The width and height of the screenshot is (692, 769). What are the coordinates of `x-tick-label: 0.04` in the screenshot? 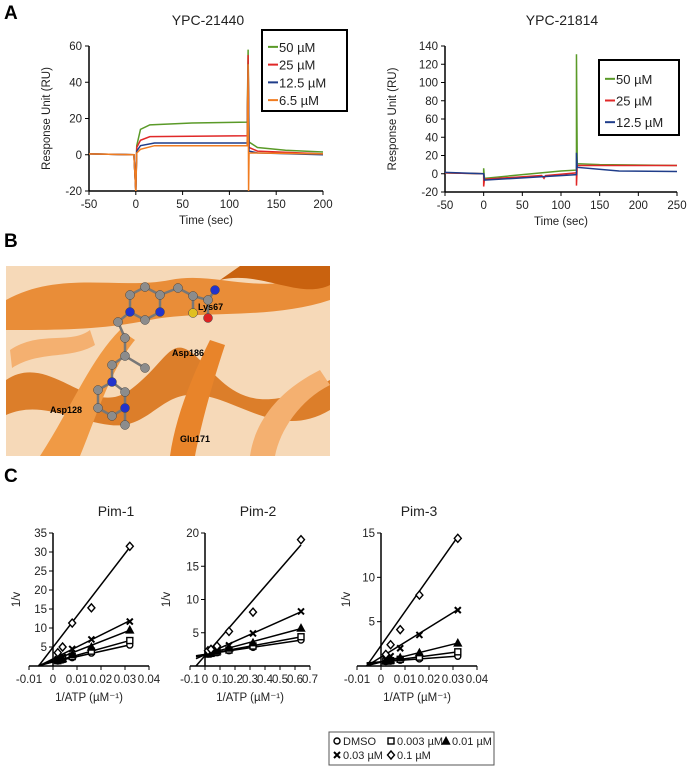 It's located at (149, 680).